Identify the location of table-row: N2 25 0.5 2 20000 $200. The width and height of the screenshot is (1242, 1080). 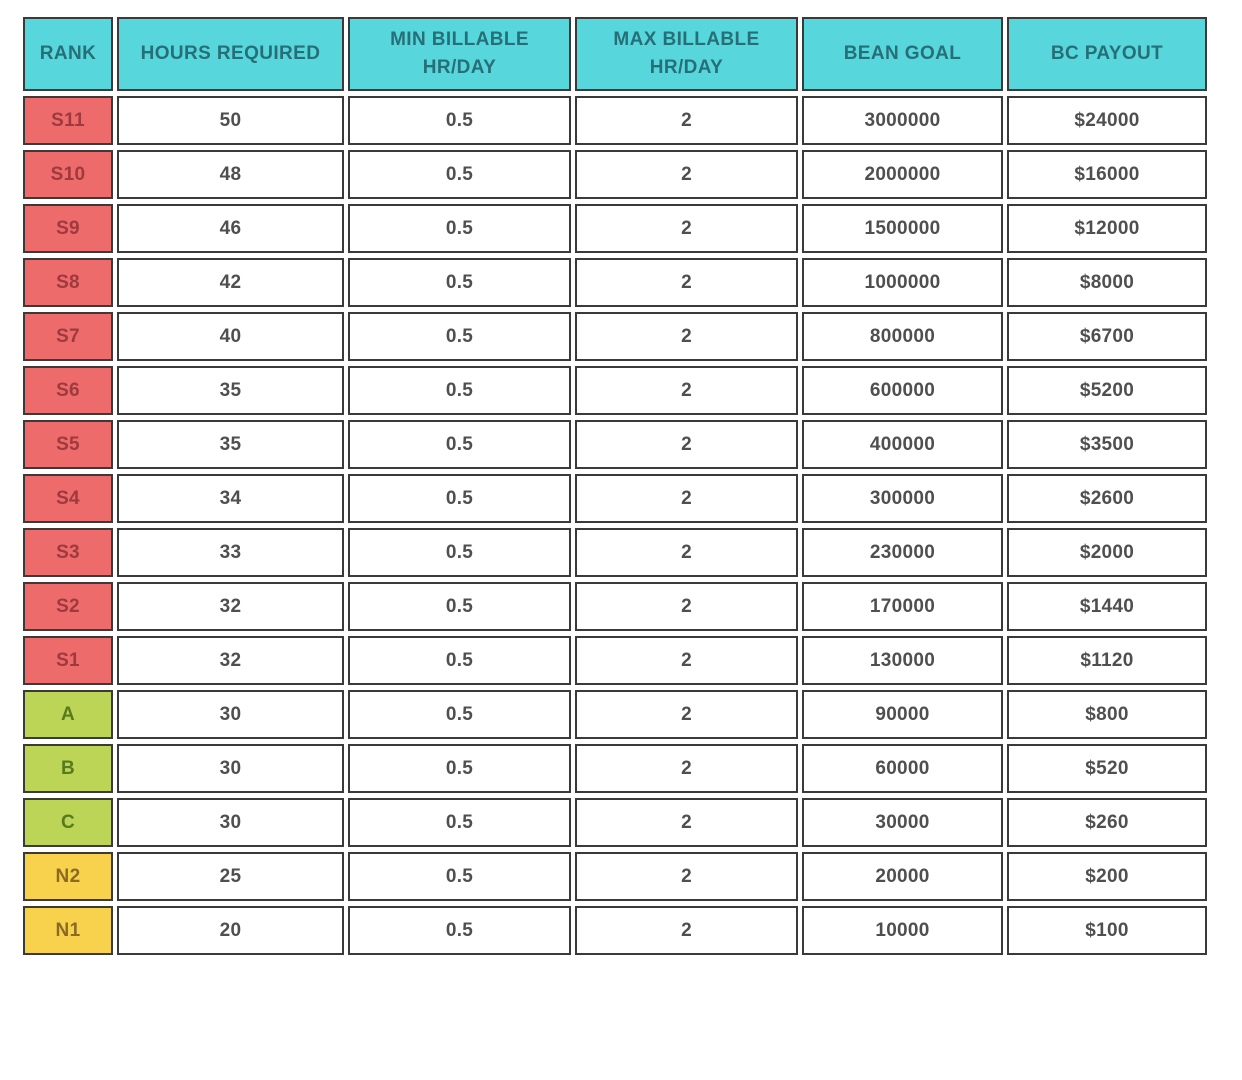
(615, 876).